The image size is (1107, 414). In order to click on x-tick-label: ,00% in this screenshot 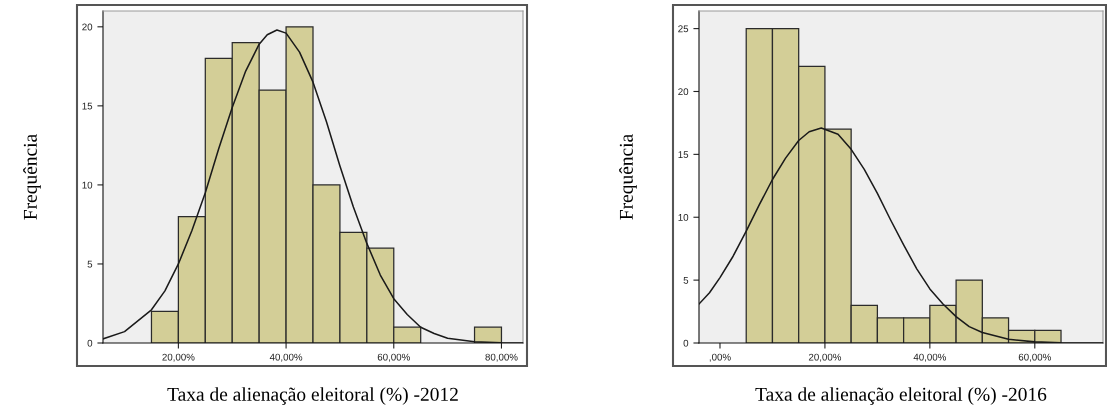, I will do `click(720, 357)`.